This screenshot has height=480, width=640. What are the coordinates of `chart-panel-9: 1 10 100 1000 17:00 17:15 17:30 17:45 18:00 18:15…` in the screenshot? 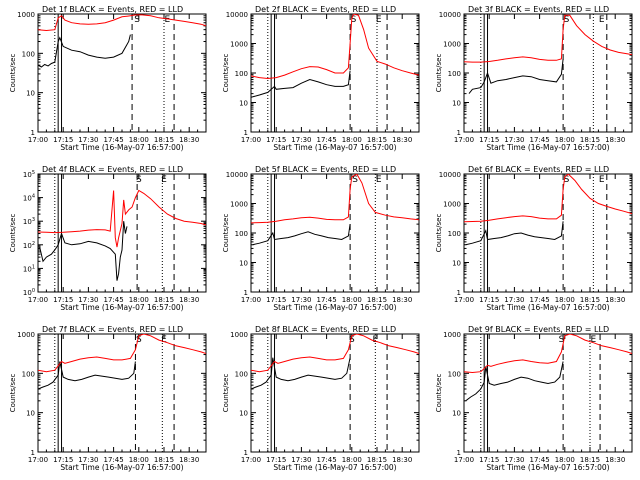 It's located at (534, 398).